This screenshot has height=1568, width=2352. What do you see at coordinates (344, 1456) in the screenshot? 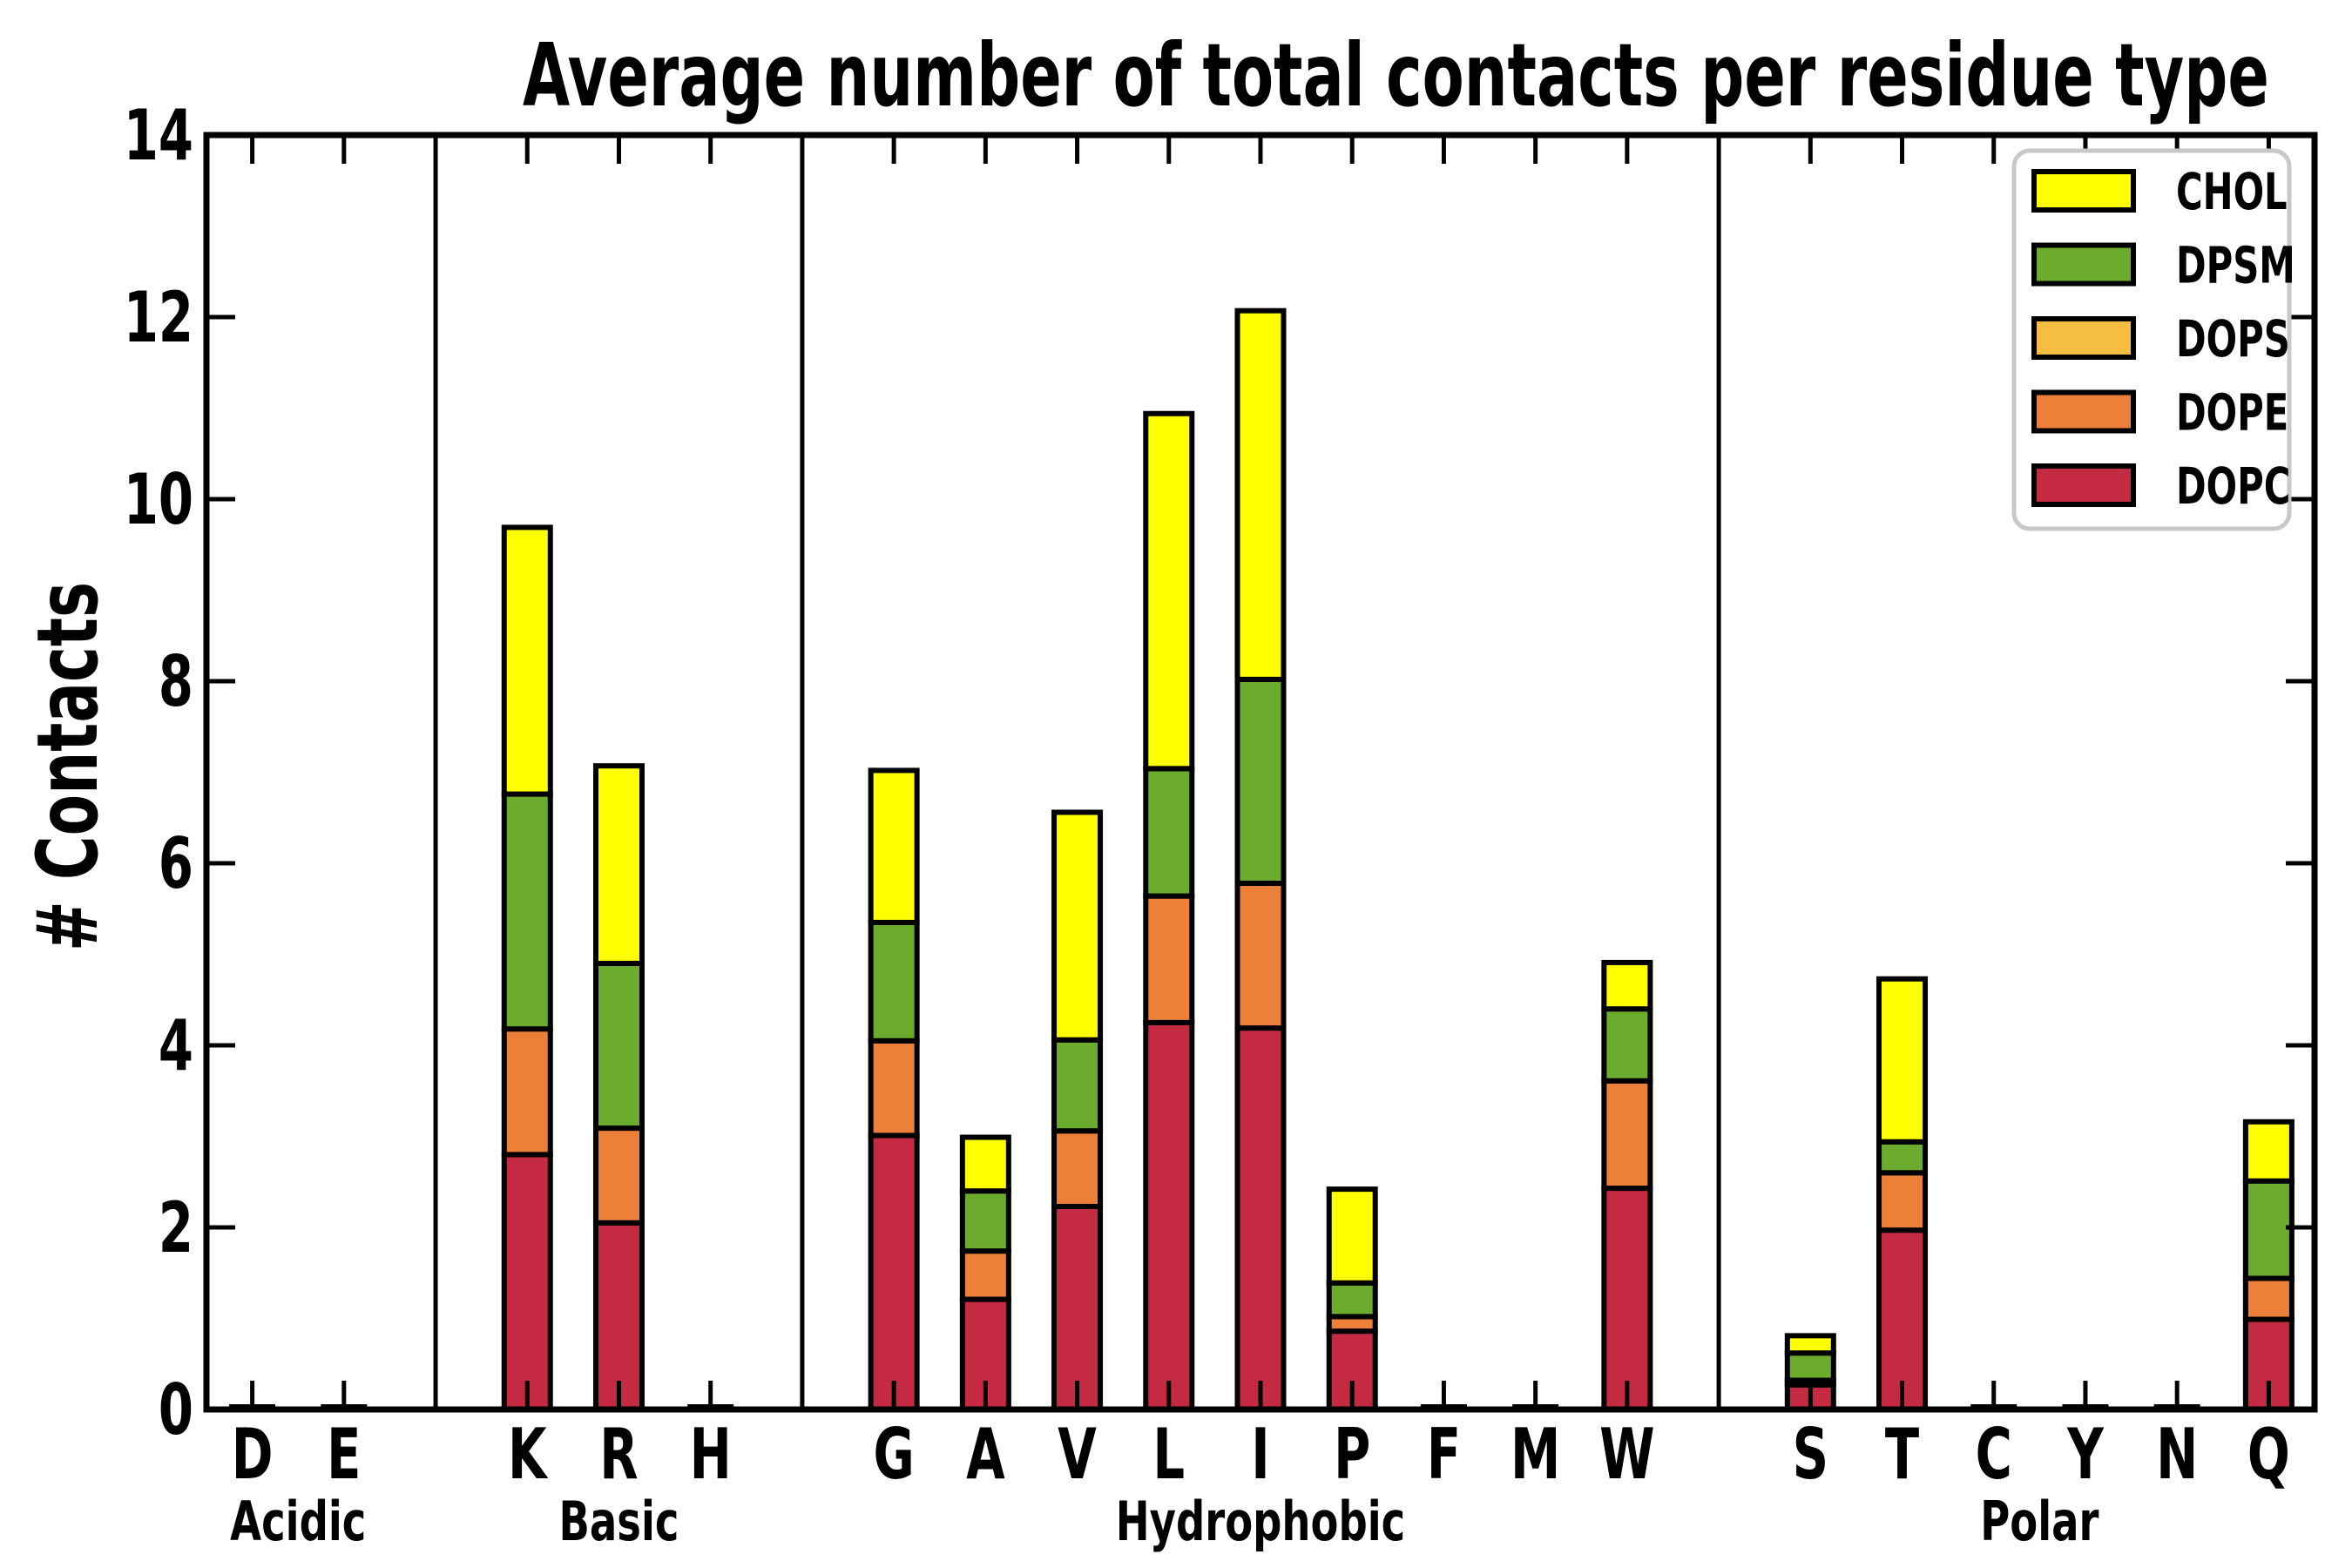
I see `x-tick-label-E-wrap: E` at bounding box center [344, 1456].